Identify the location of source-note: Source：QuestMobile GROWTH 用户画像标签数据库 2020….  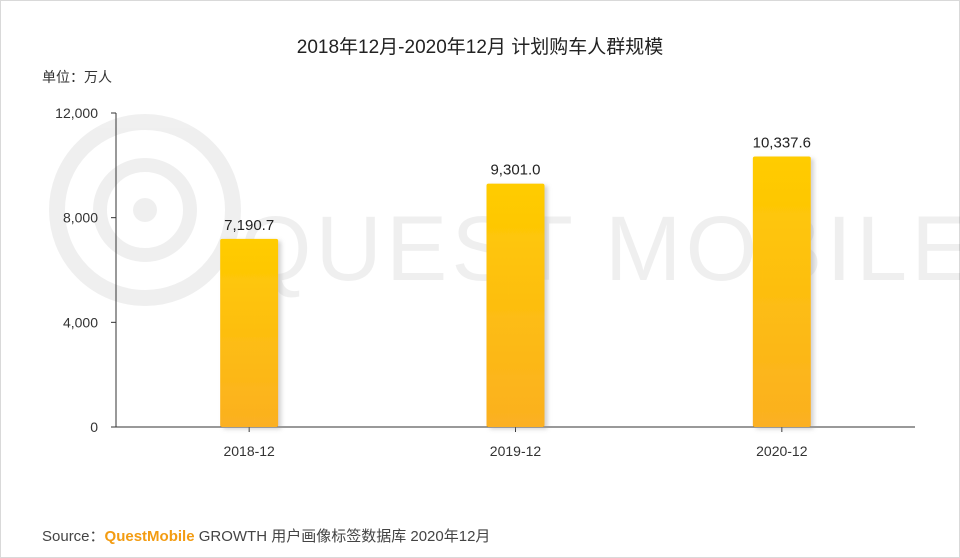
(266, 535).